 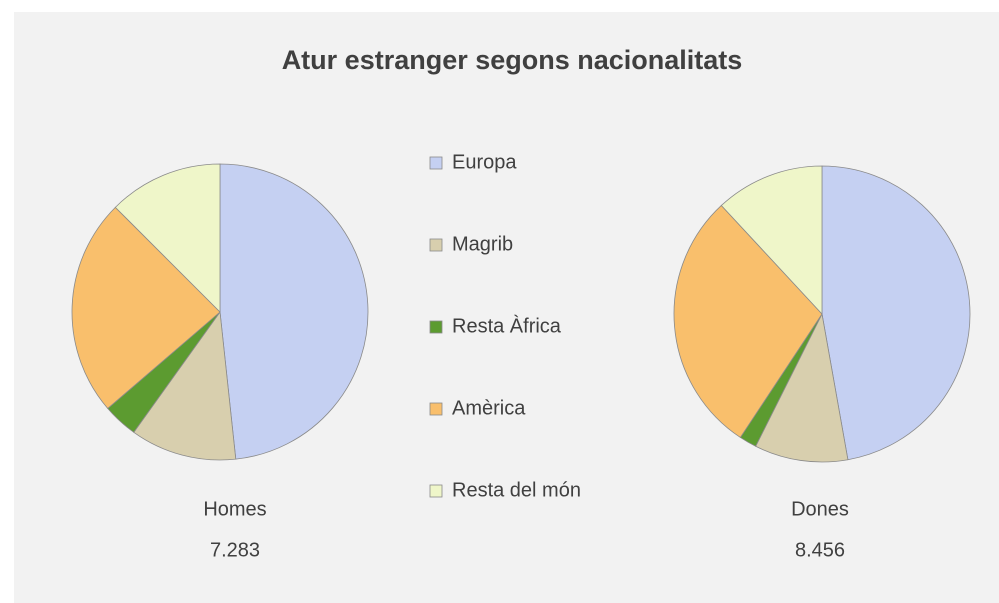 What do you see at coordinates (489, 408) in the screenshot?
I see `legend-label: Amèrica` at bounding box center [489, 408].